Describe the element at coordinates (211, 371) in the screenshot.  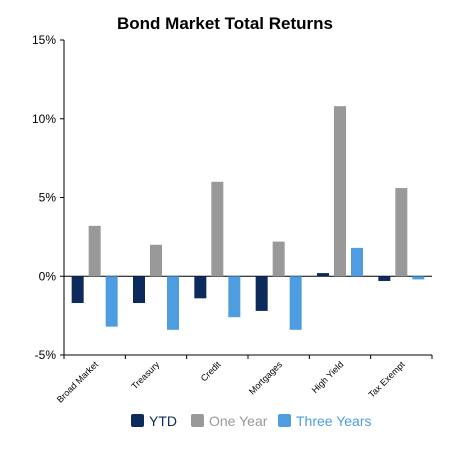
I see `x-tick-label: Credit` at that location.